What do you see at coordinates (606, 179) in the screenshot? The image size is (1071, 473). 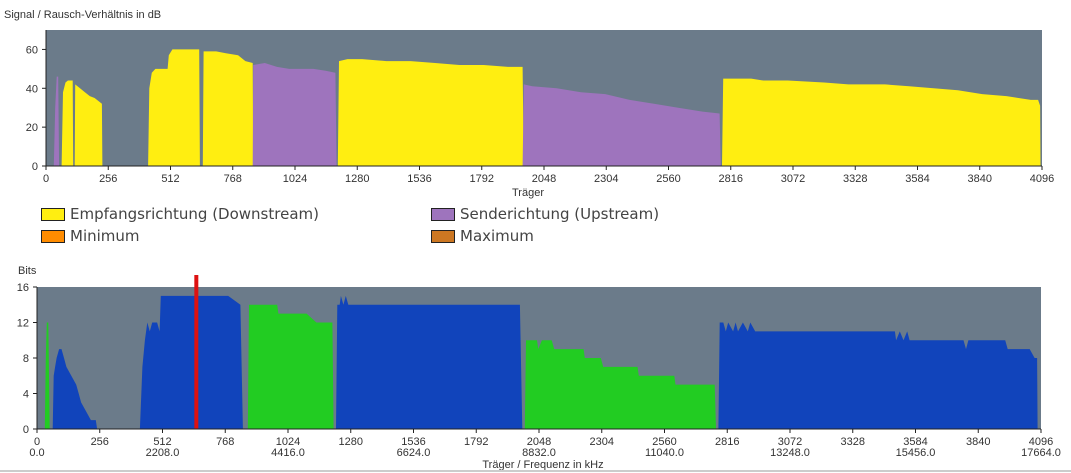 I see `snr-xtick-label: 2304` at bounding box center [606, 179].